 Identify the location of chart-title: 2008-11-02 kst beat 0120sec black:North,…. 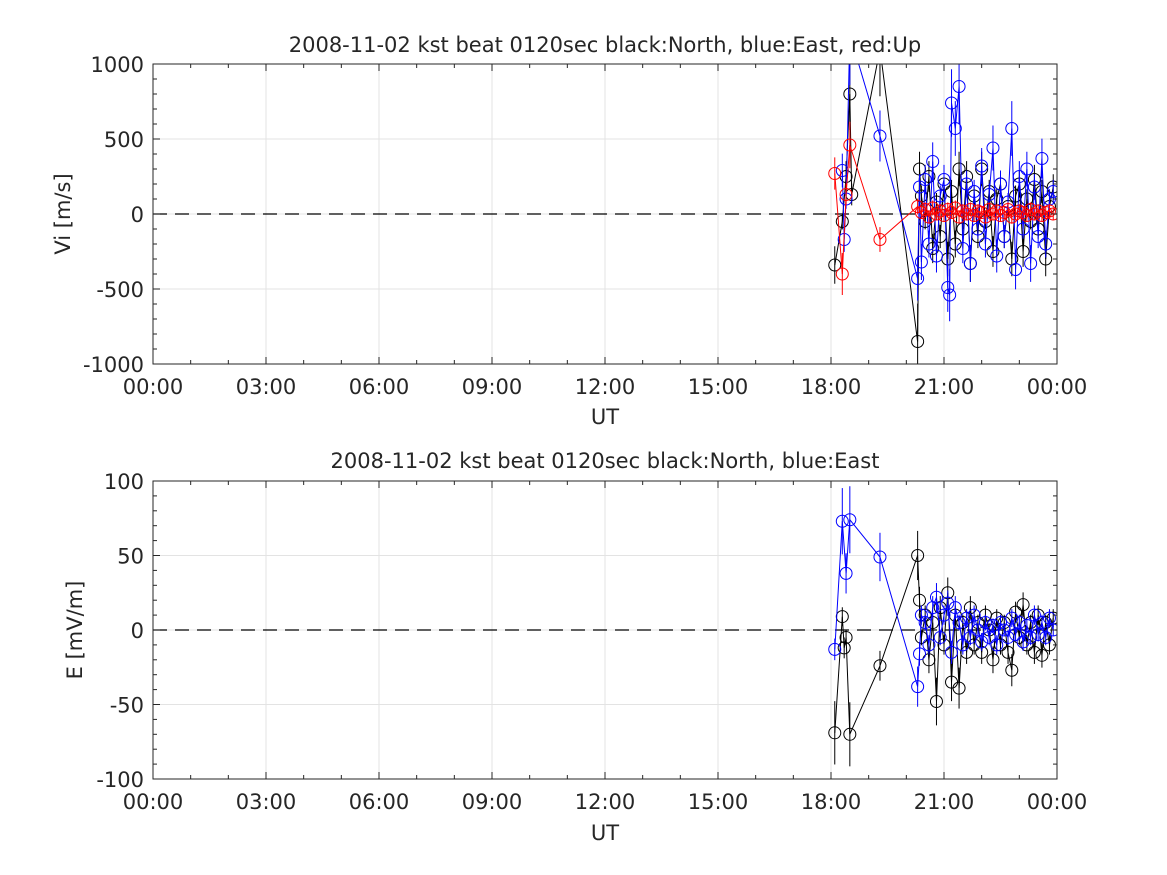
(605, 461).